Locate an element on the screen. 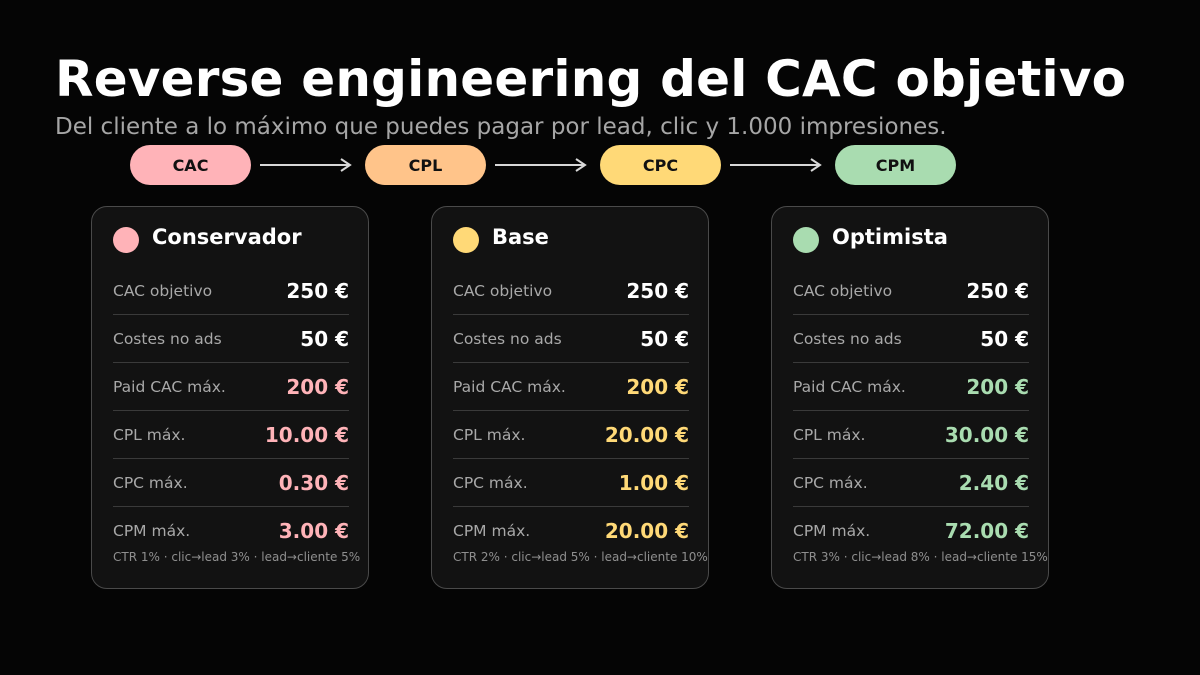  metric-row-cpl: CPL máx. 10.00 € is located at coordinates (231, 435).